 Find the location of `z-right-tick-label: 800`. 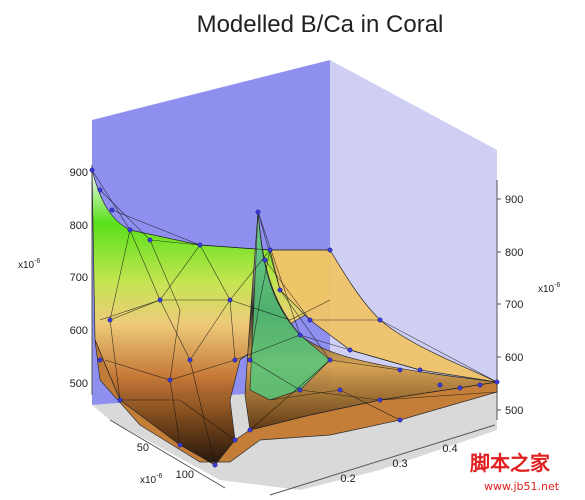

z-right-tick-label: 800 is located at coordinates (514, 253).